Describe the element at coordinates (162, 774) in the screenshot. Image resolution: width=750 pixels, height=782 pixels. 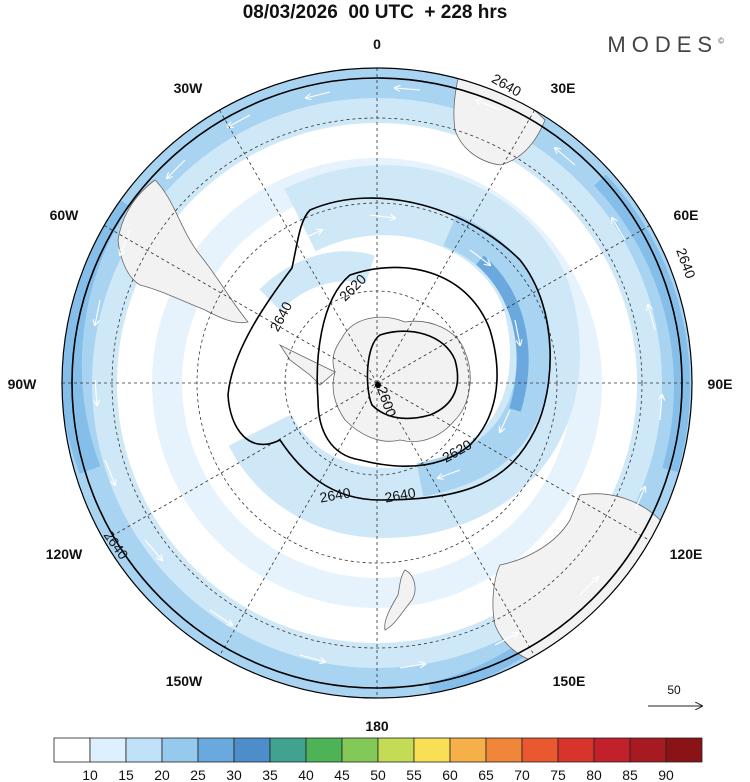
I see `colorbar-tick-label: 20` at that location.